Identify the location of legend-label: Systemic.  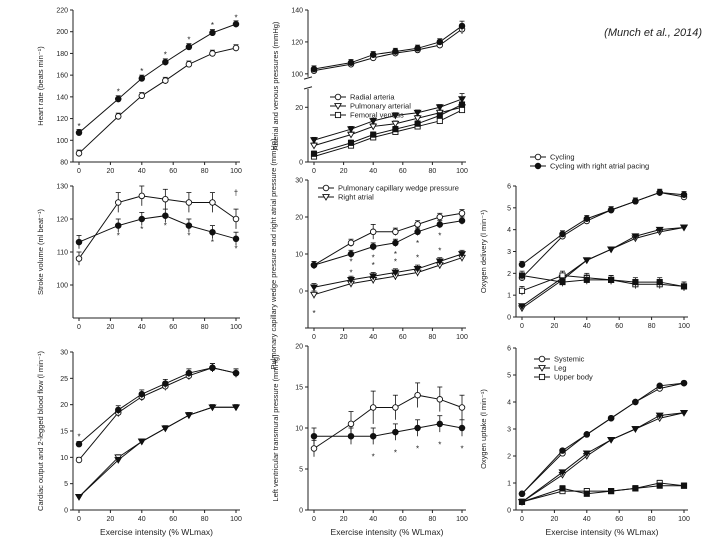
(569, 359).